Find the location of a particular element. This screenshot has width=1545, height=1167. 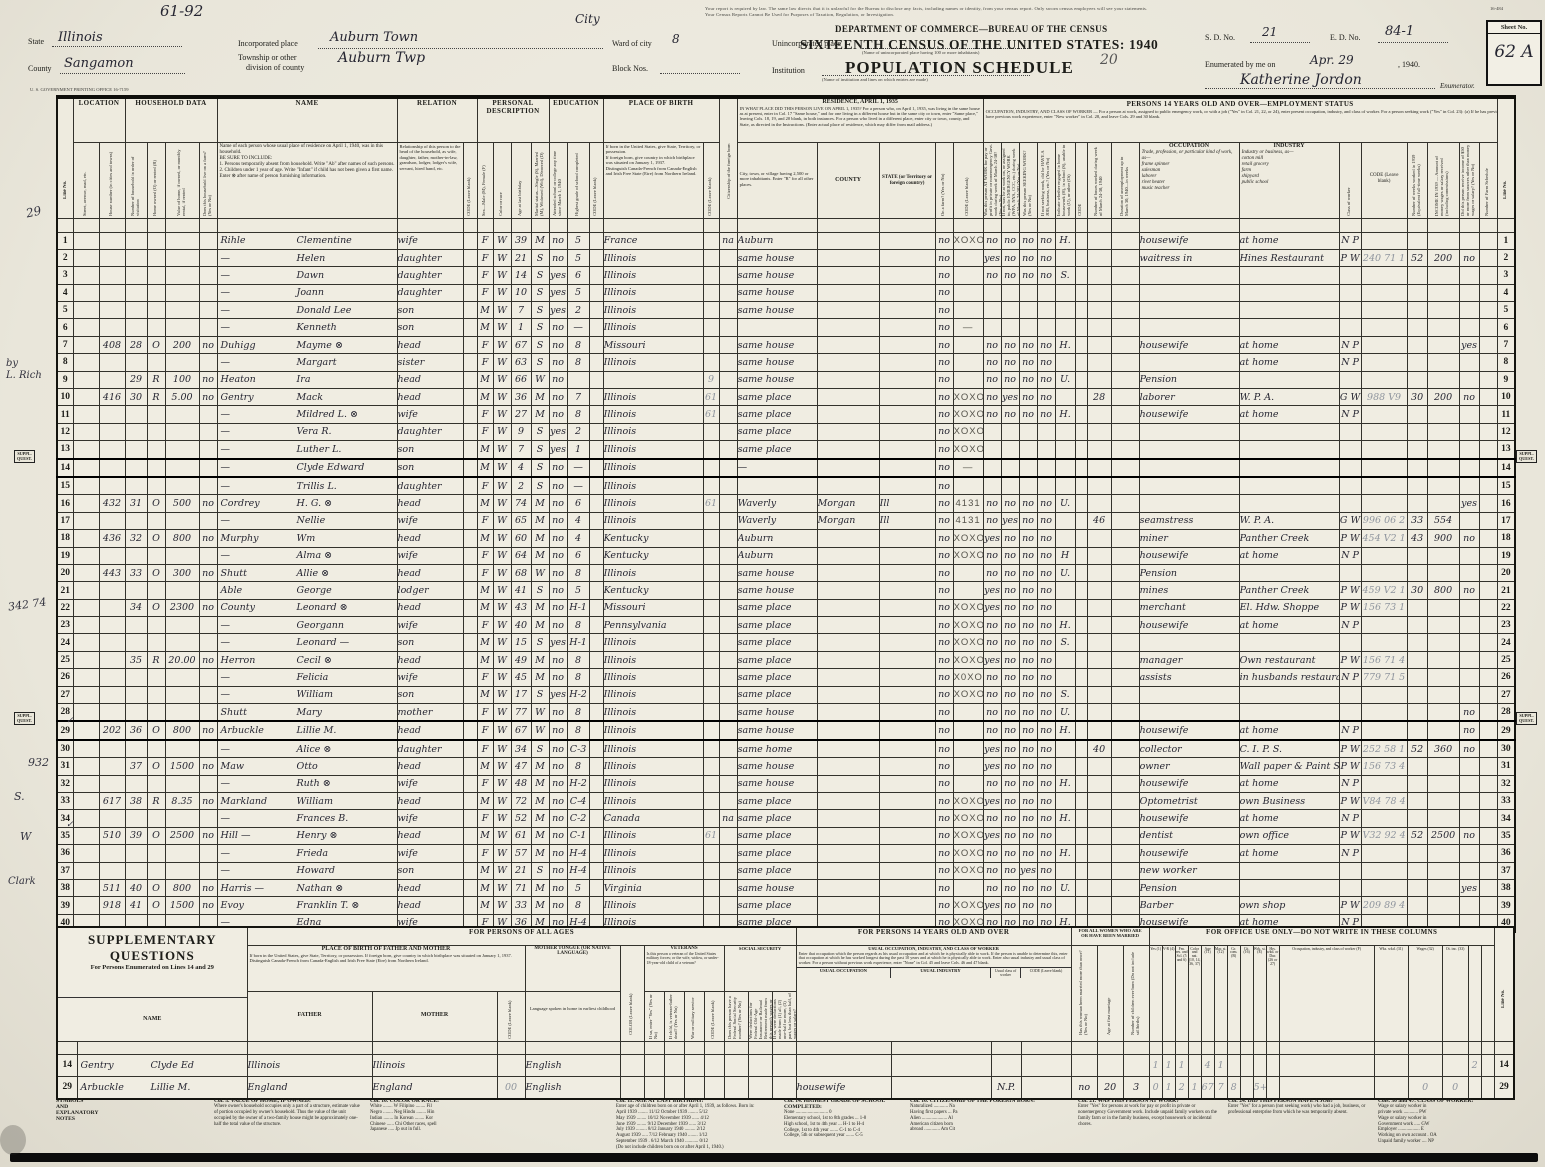

cell-farm: no is located at coordinates (208, 905).